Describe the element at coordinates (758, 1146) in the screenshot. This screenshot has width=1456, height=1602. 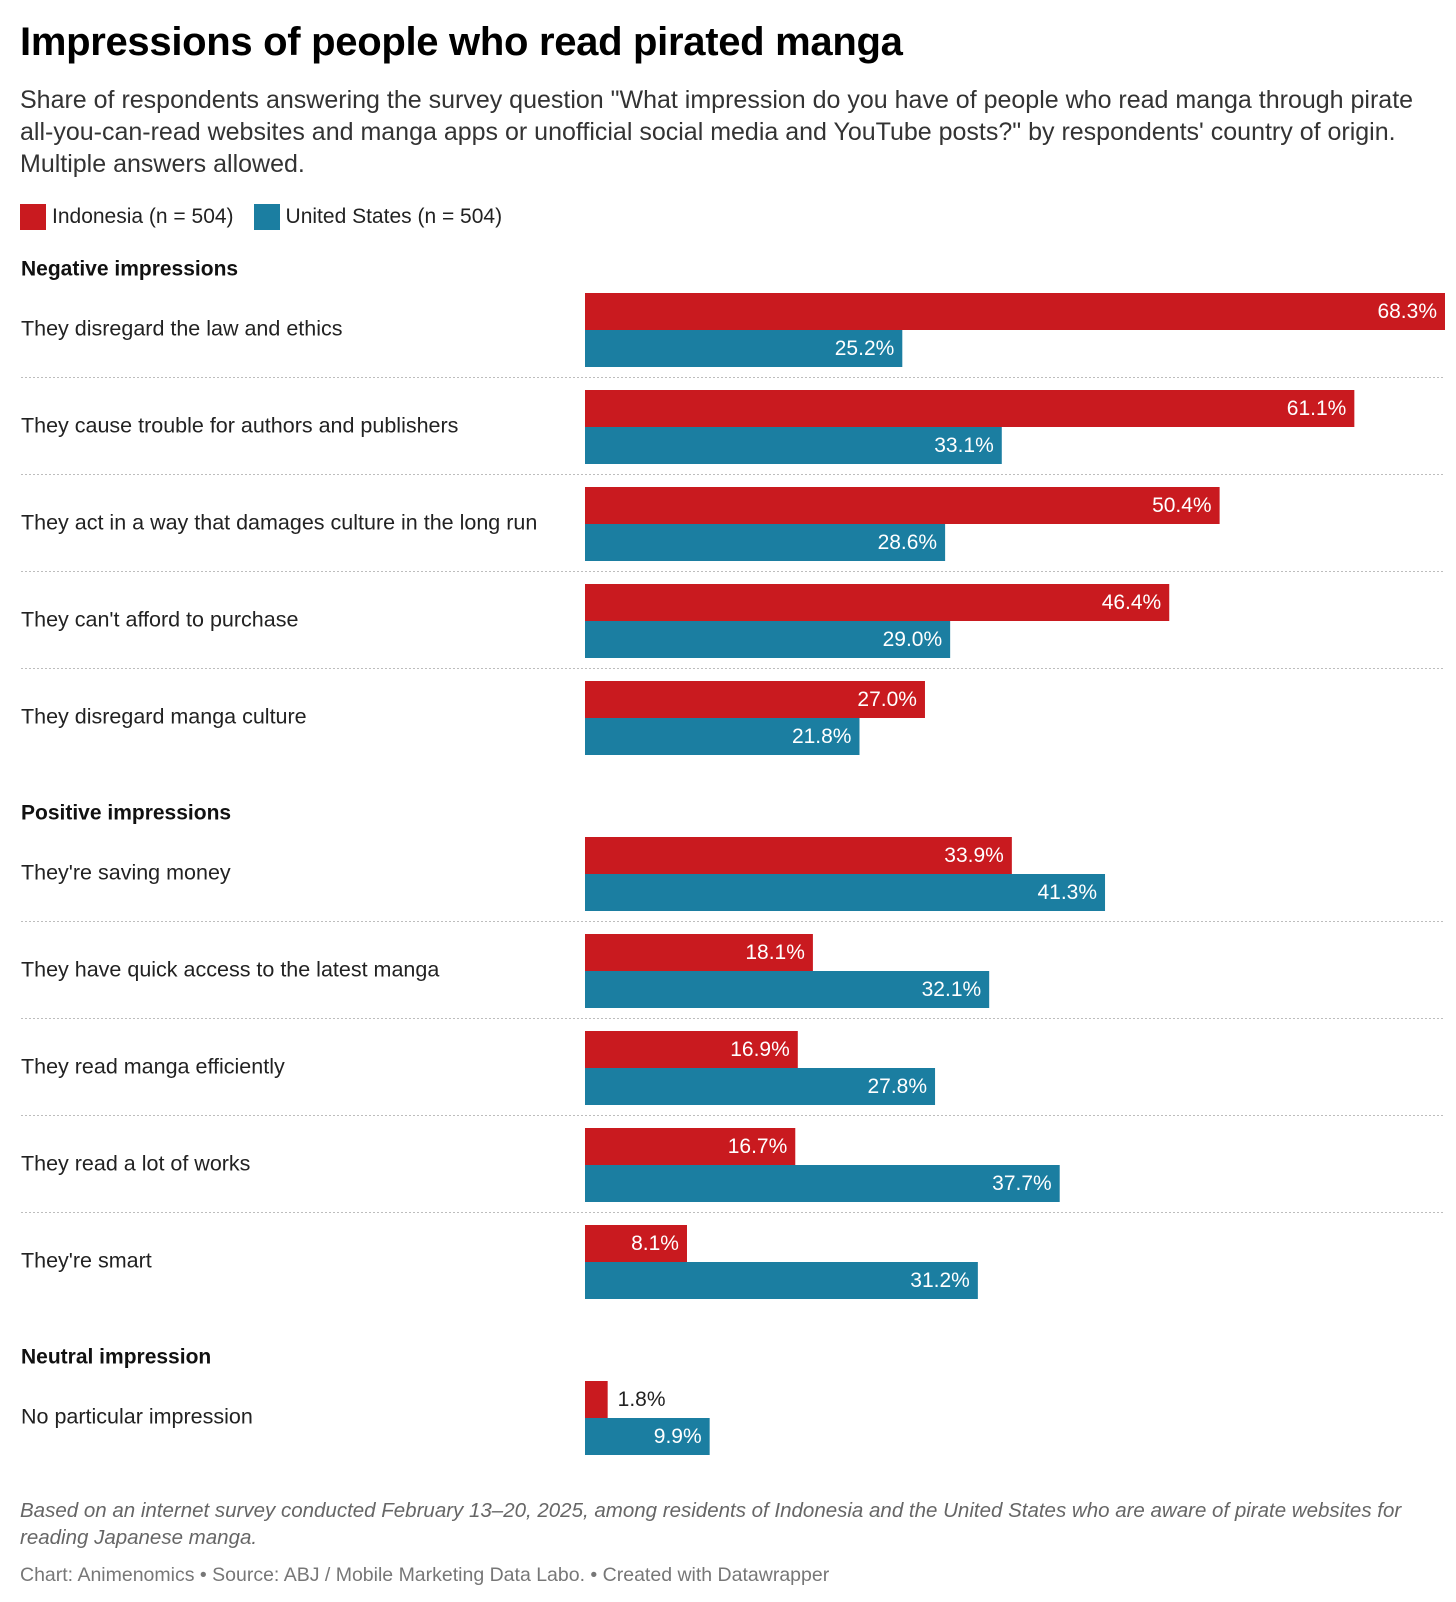
I see `data-label-indonesia: 16.7%` at that location.